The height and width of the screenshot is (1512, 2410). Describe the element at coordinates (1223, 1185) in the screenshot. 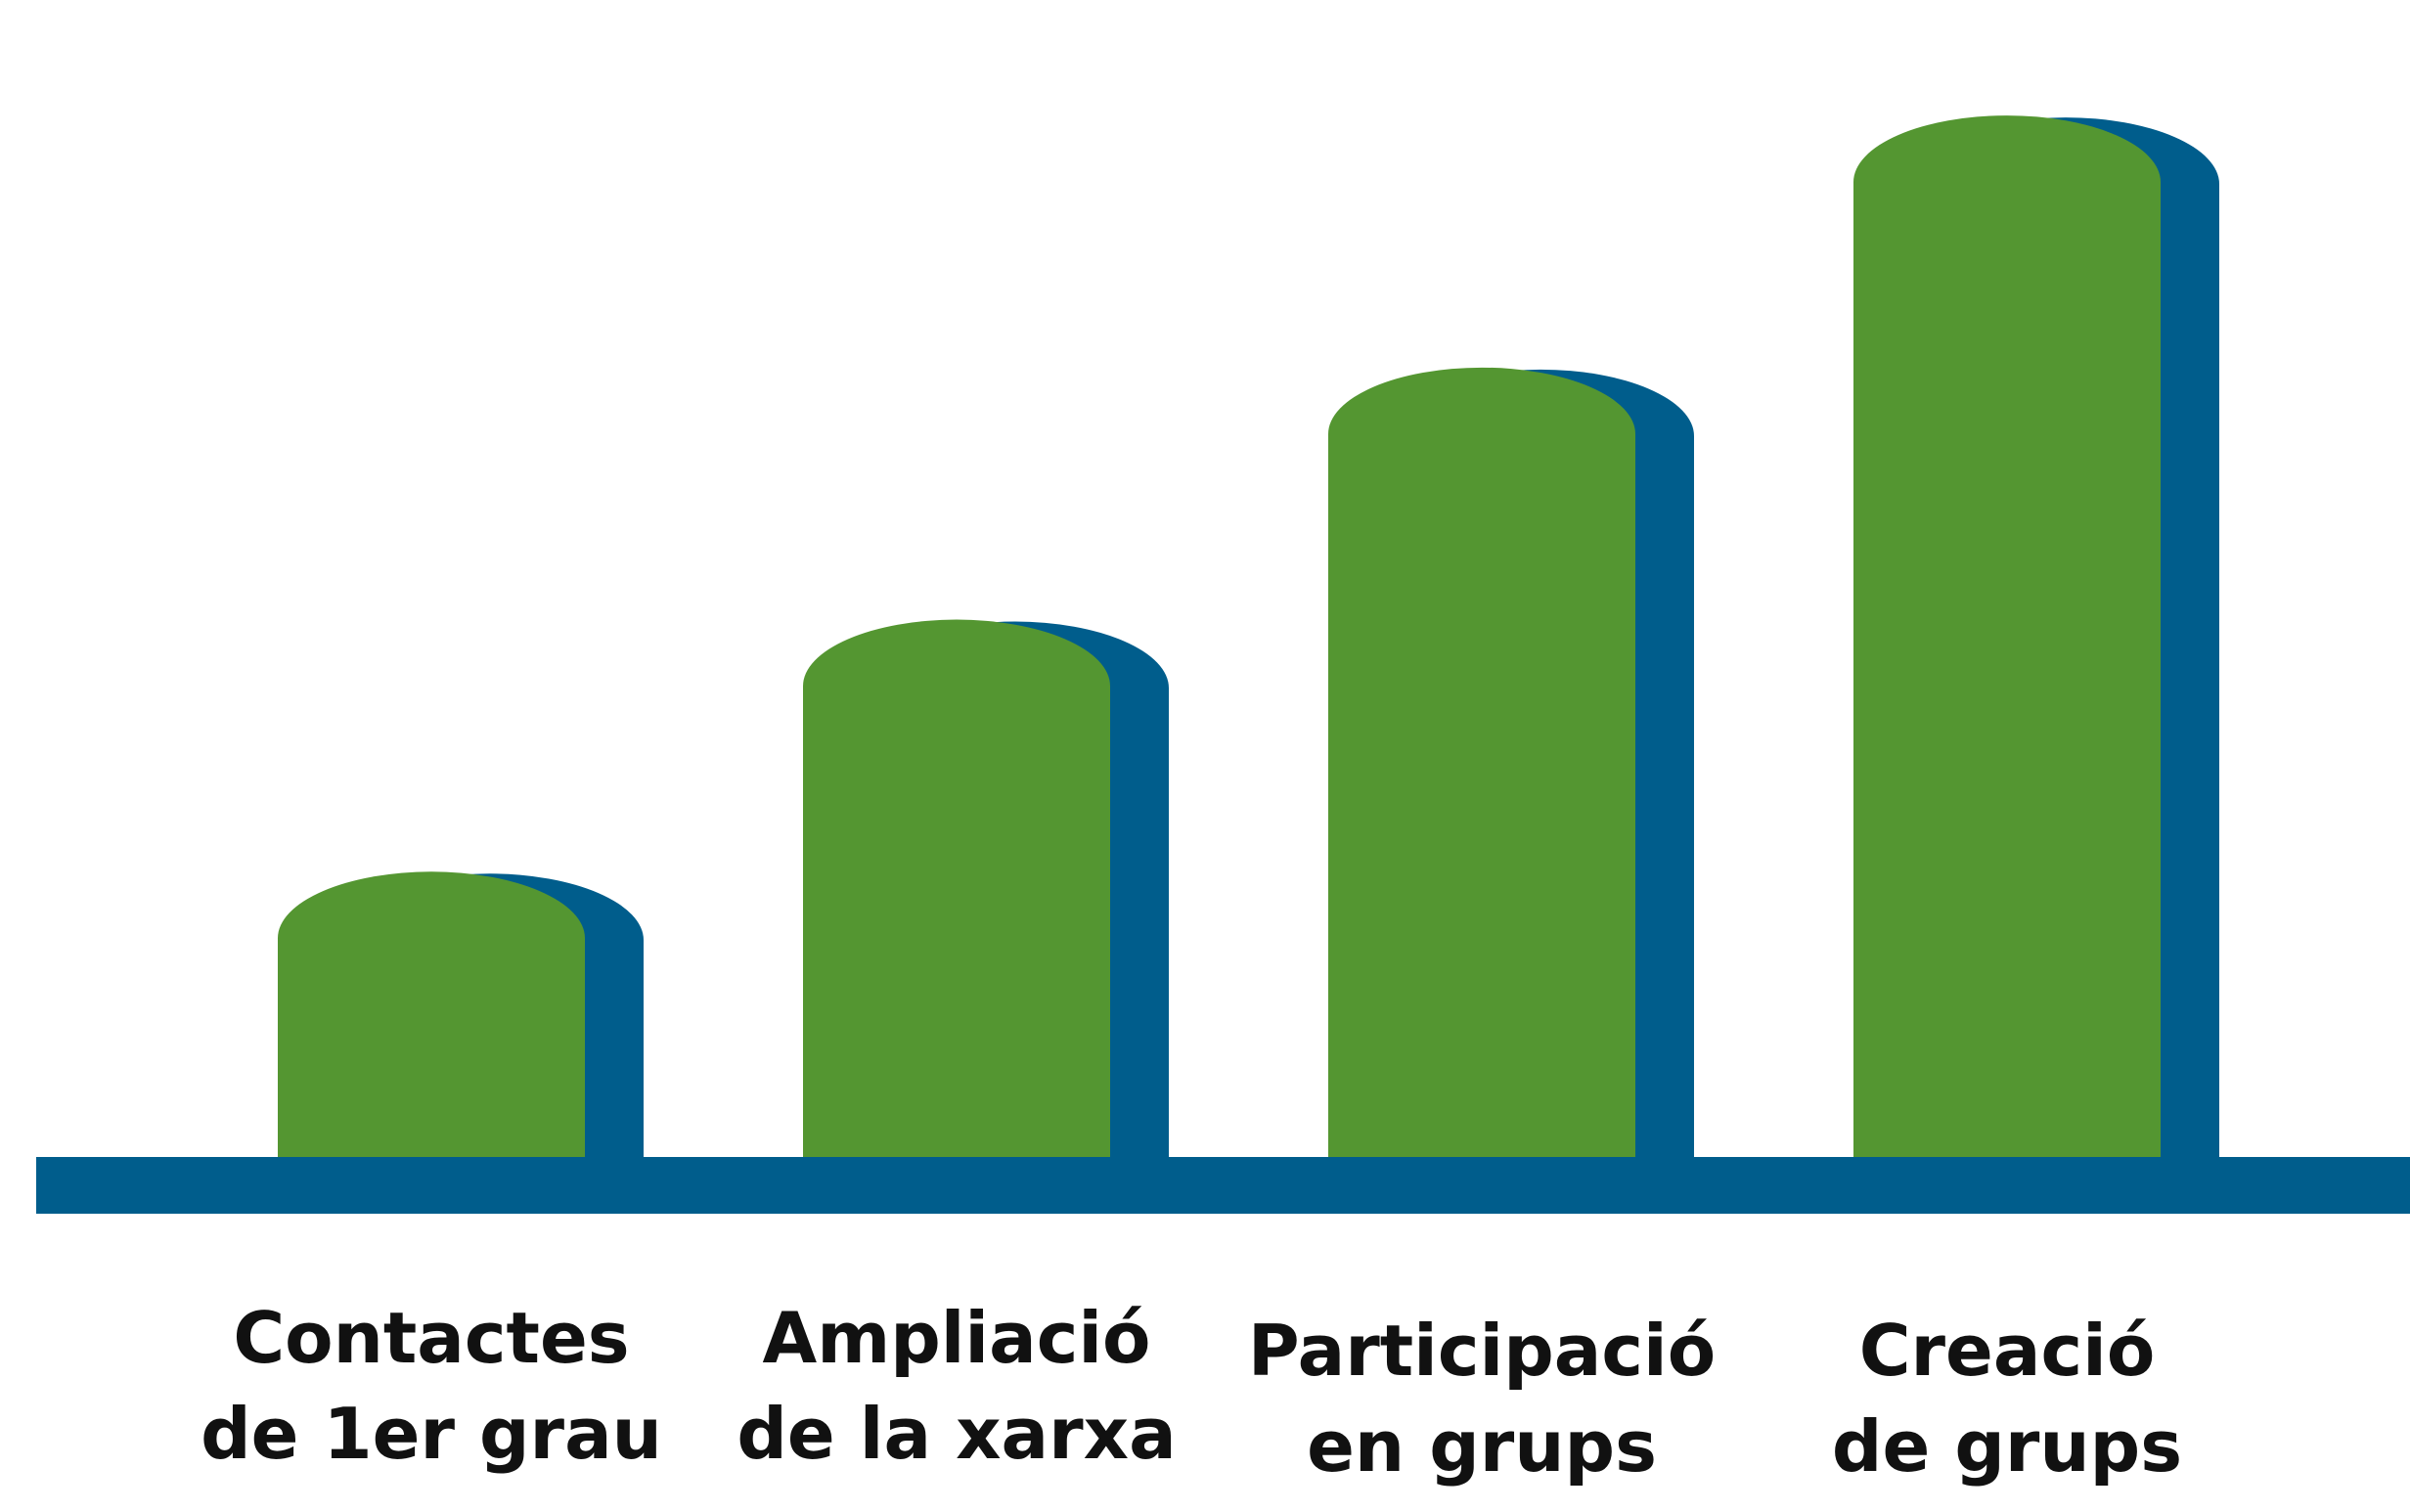

I see `chart-baseline` at that location.